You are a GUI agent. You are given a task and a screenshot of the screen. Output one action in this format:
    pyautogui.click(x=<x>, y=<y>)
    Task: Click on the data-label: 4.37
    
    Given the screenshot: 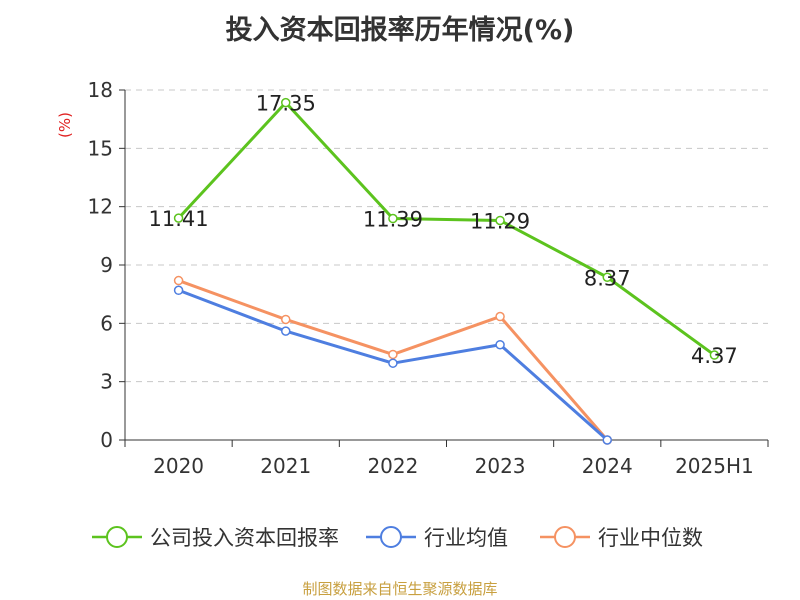 What is the action you would take?
    pyautogui.click(x=714, y=356)
    